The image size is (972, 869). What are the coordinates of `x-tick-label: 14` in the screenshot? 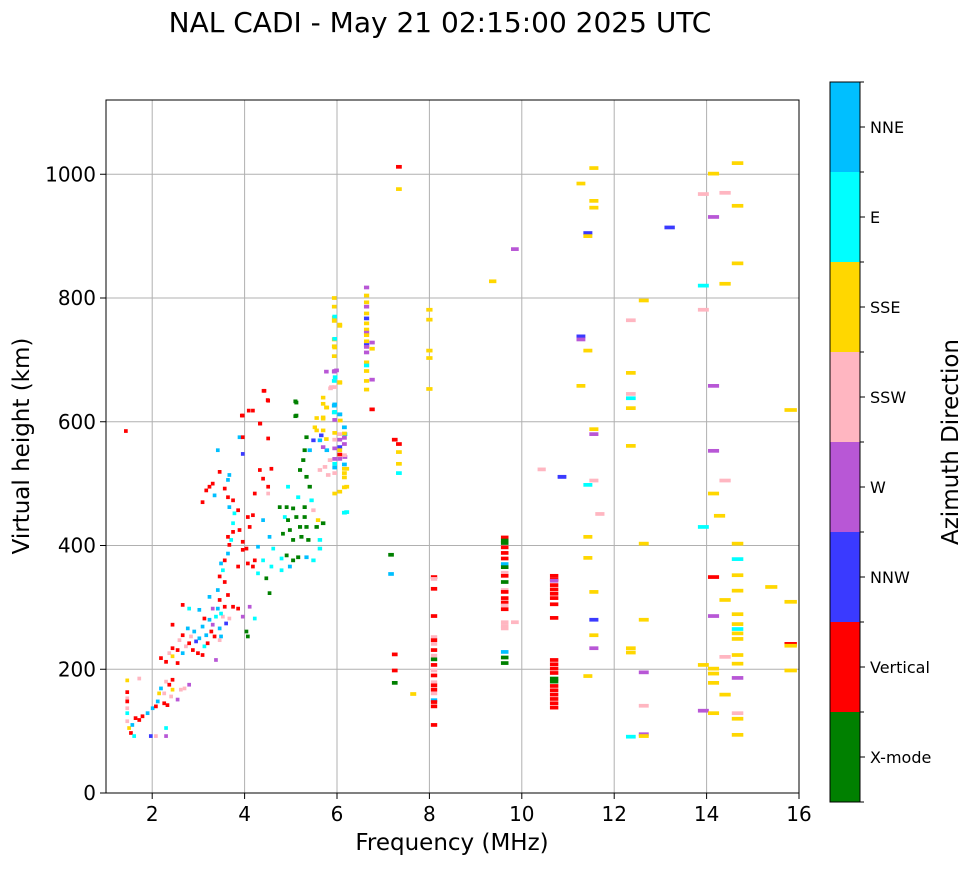 It's located at (706, 814).